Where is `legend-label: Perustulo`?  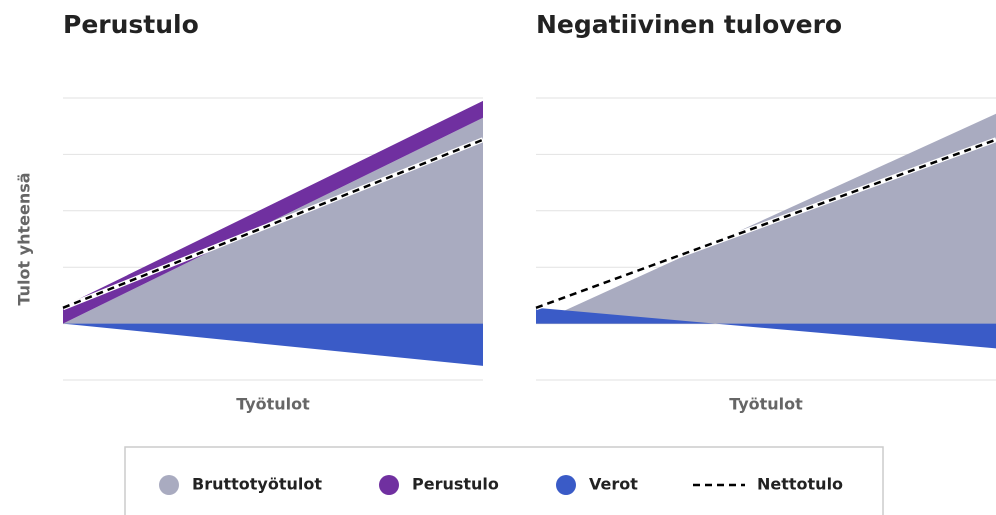
legend-label: Perustulo is located at coordinates (455, 484).